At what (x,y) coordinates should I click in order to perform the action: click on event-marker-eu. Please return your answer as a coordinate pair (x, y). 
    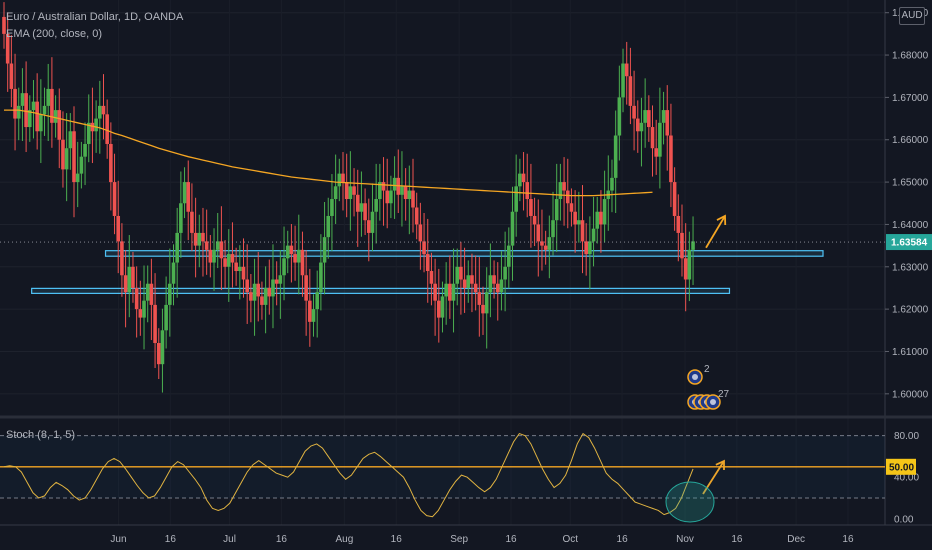
    Looking at the image, I should click on (713, 402).